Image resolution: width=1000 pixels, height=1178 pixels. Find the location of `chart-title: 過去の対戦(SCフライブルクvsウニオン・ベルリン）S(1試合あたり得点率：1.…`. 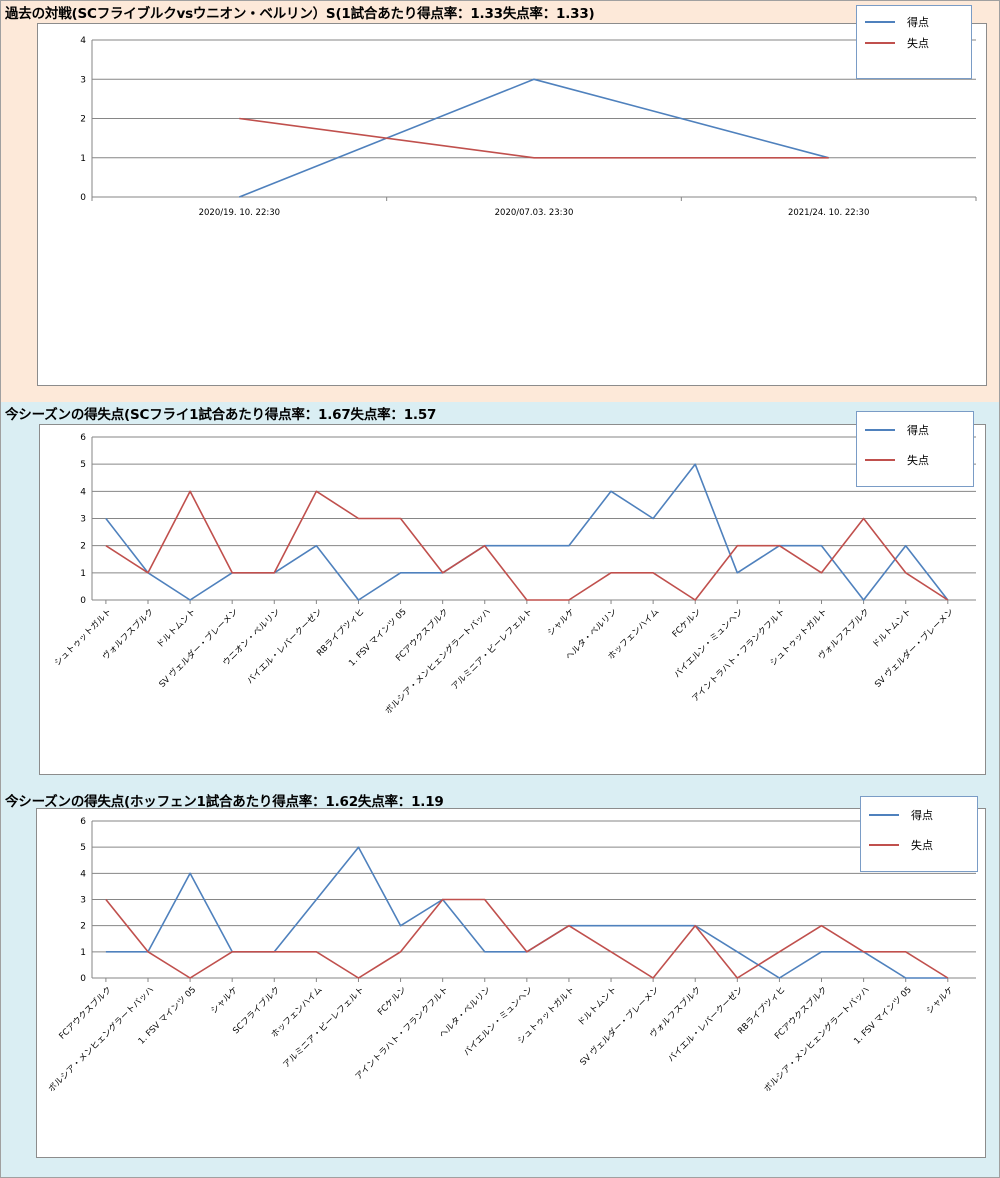

chart-title: 過去の対戦(SCフライブルクvsウニオン・ベルリン）S(1試合あたり得点率：1.… is located at coordinates (300, 14).